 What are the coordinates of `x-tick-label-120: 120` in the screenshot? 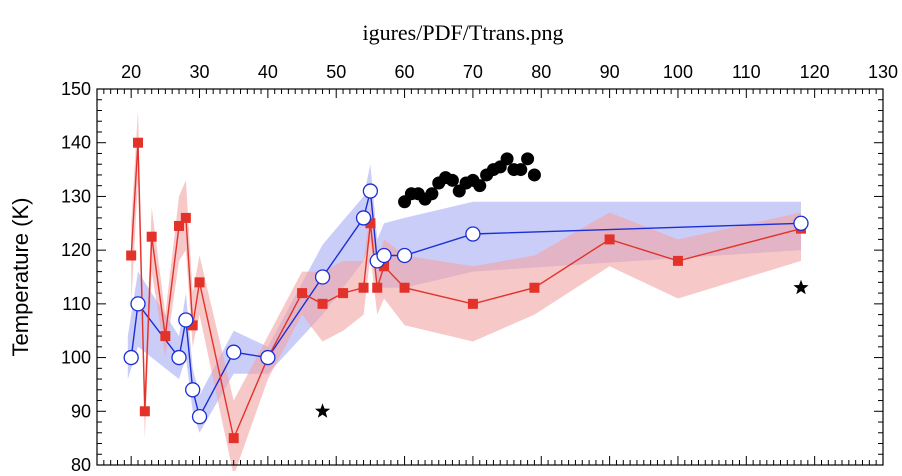 It's located at (815, 72).